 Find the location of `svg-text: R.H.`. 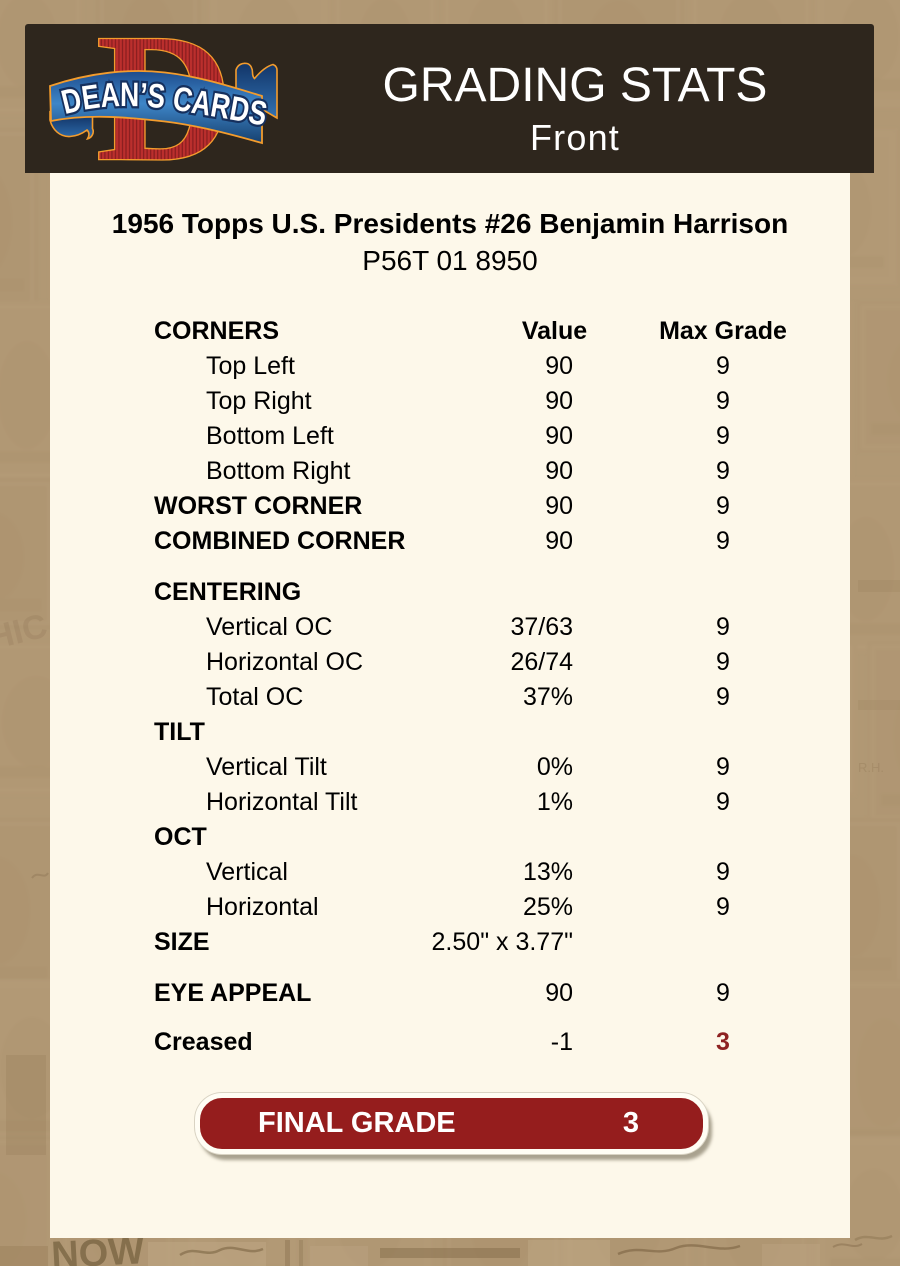

svg-text: R.H. is located at coordinates (871, 767).